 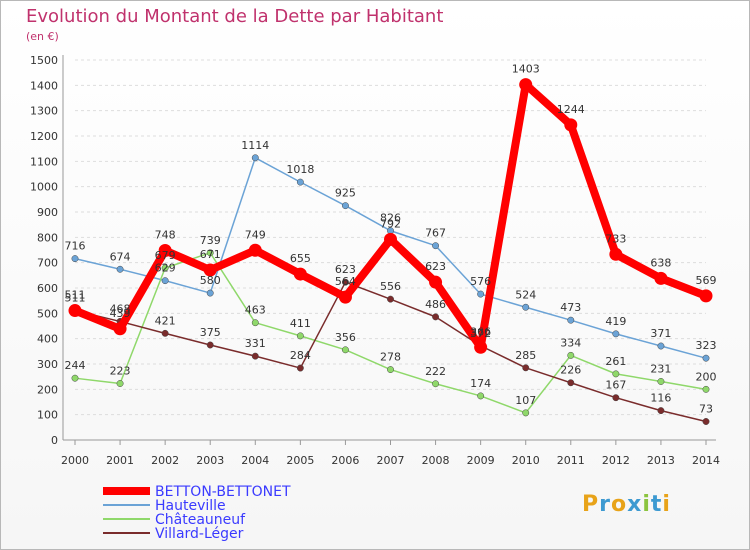 I want to click on x-tick-label: 2001, so click(x=120, y=460).